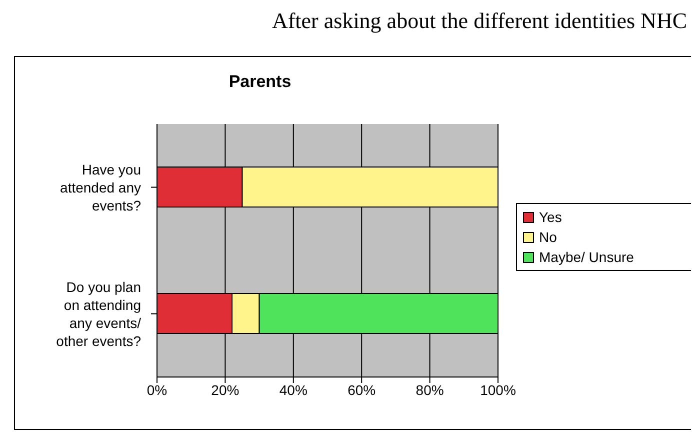 This screenshot has width=699, height=436. What do you see at coordinates (260, 82) in the screenshot?
I see `chart-title: Parents` at bounding box center [260, 82].